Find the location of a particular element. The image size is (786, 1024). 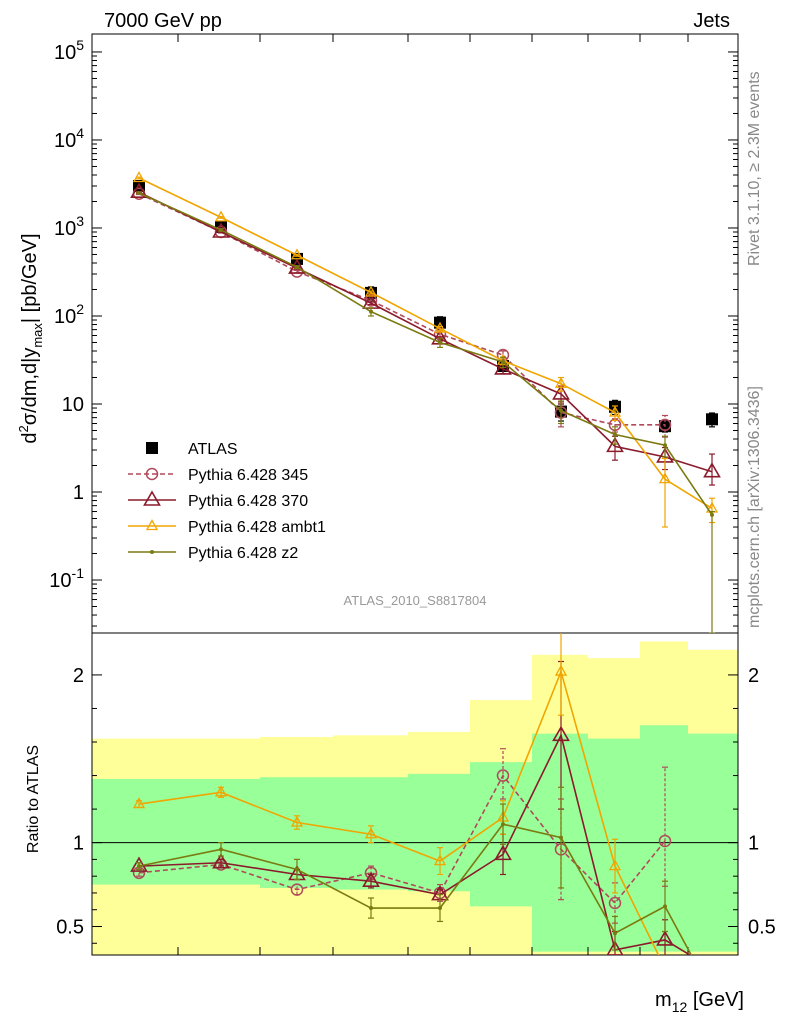

header-process-label: Jets is located at coordinates (711, 21).